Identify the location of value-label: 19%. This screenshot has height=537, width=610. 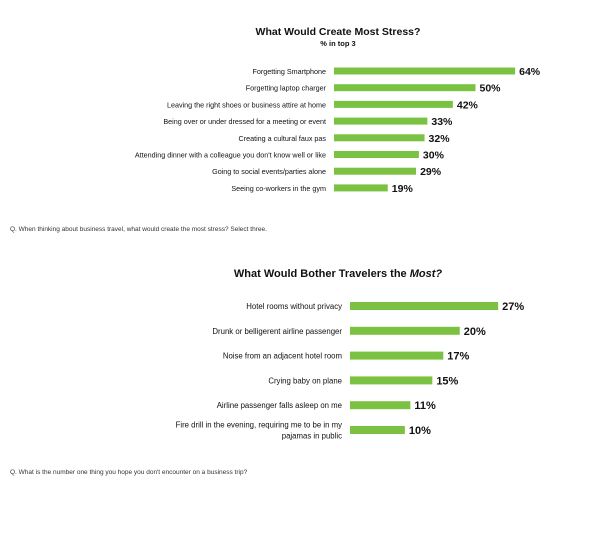
(403, 189).